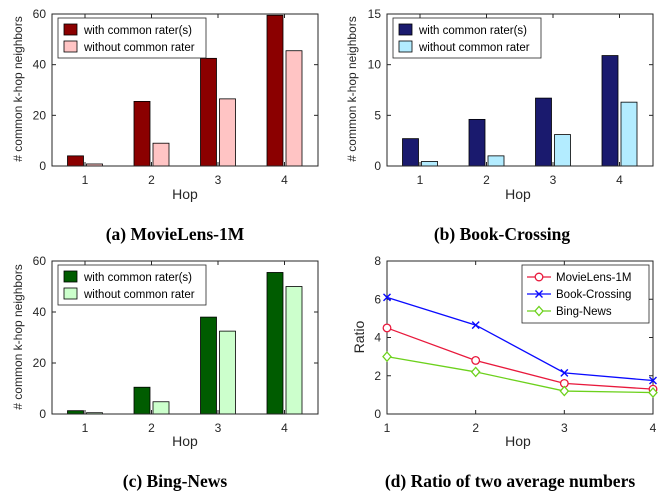 The image size is (670, 497). What do you see at coordinates (377, 115) in the screenshot?
I see `y-tick-label: 5` at bounding box center [377, 115].